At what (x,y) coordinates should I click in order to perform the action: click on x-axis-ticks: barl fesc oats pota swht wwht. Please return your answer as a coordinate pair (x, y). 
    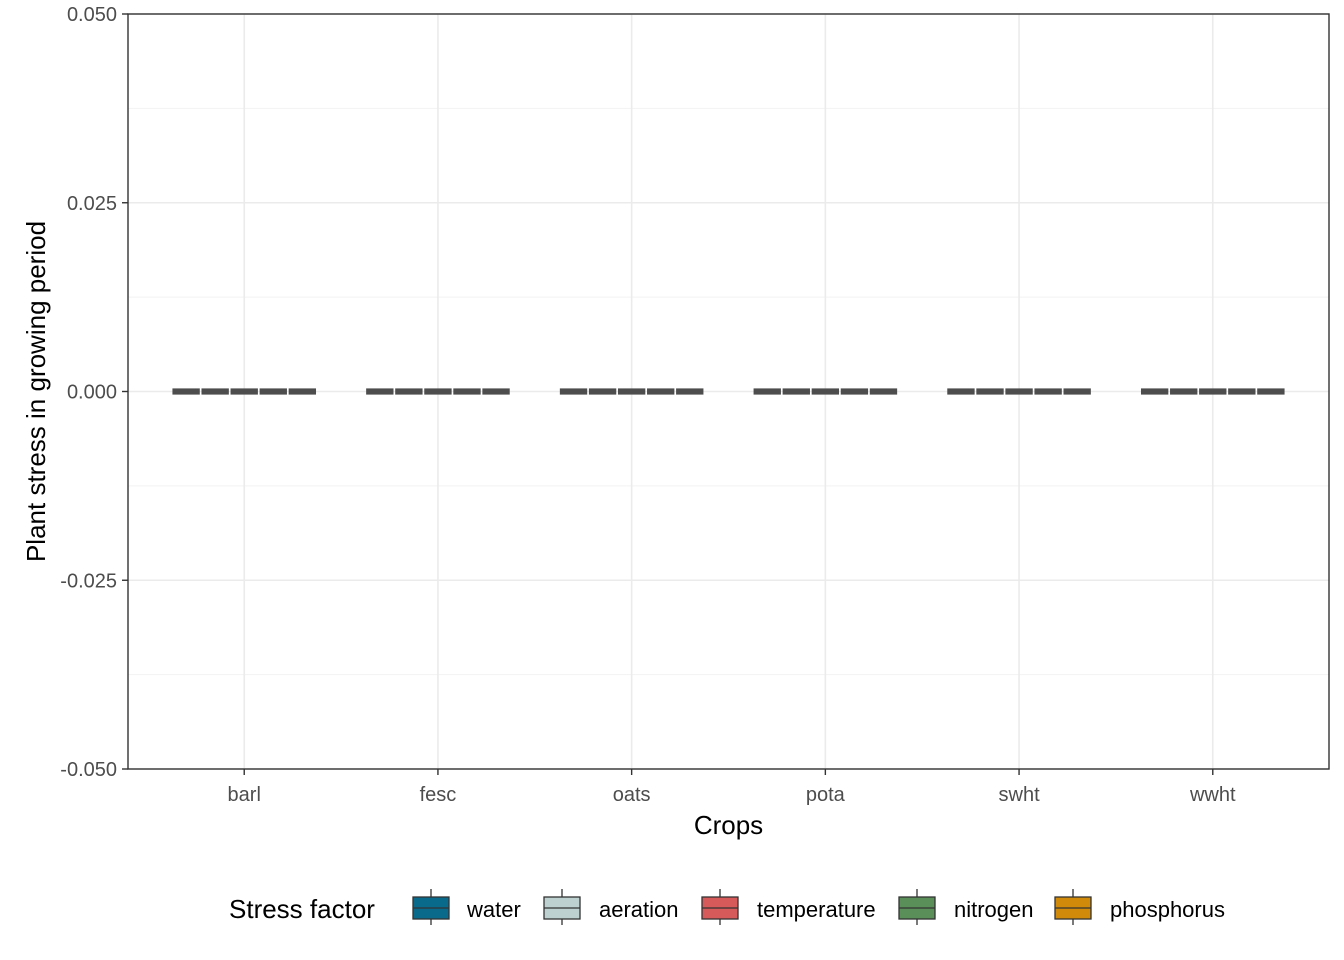
    Looking at the image, I should click on (732, 787).